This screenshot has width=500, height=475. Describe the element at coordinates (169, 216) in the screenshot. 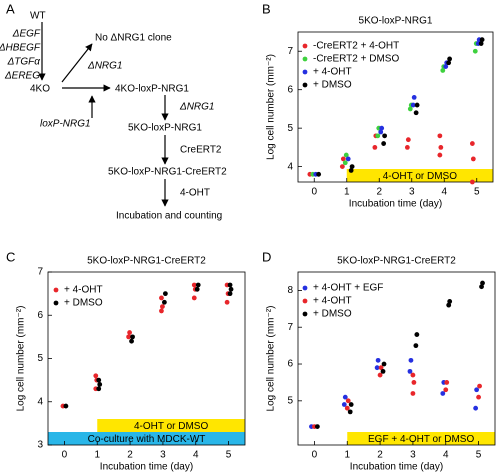

I see `diagram-node: Incubation and counting` at that location.